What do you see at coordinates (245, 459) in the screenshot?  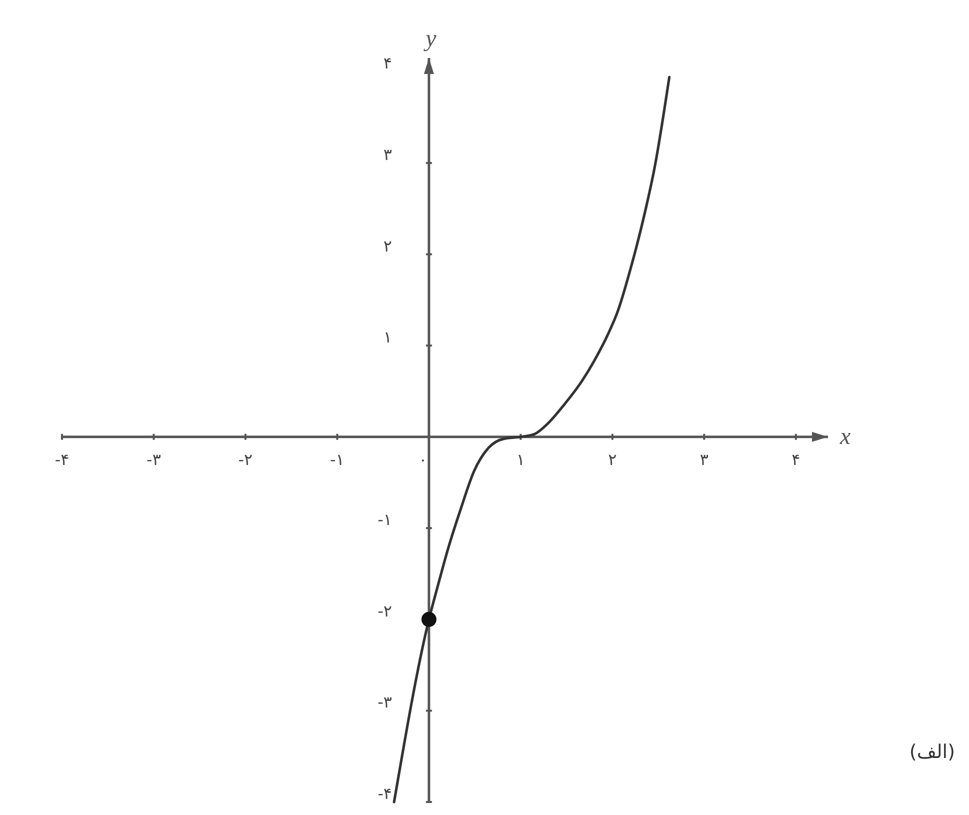 I see `x-tick-label: -۲` at bounding box center [245, 459].